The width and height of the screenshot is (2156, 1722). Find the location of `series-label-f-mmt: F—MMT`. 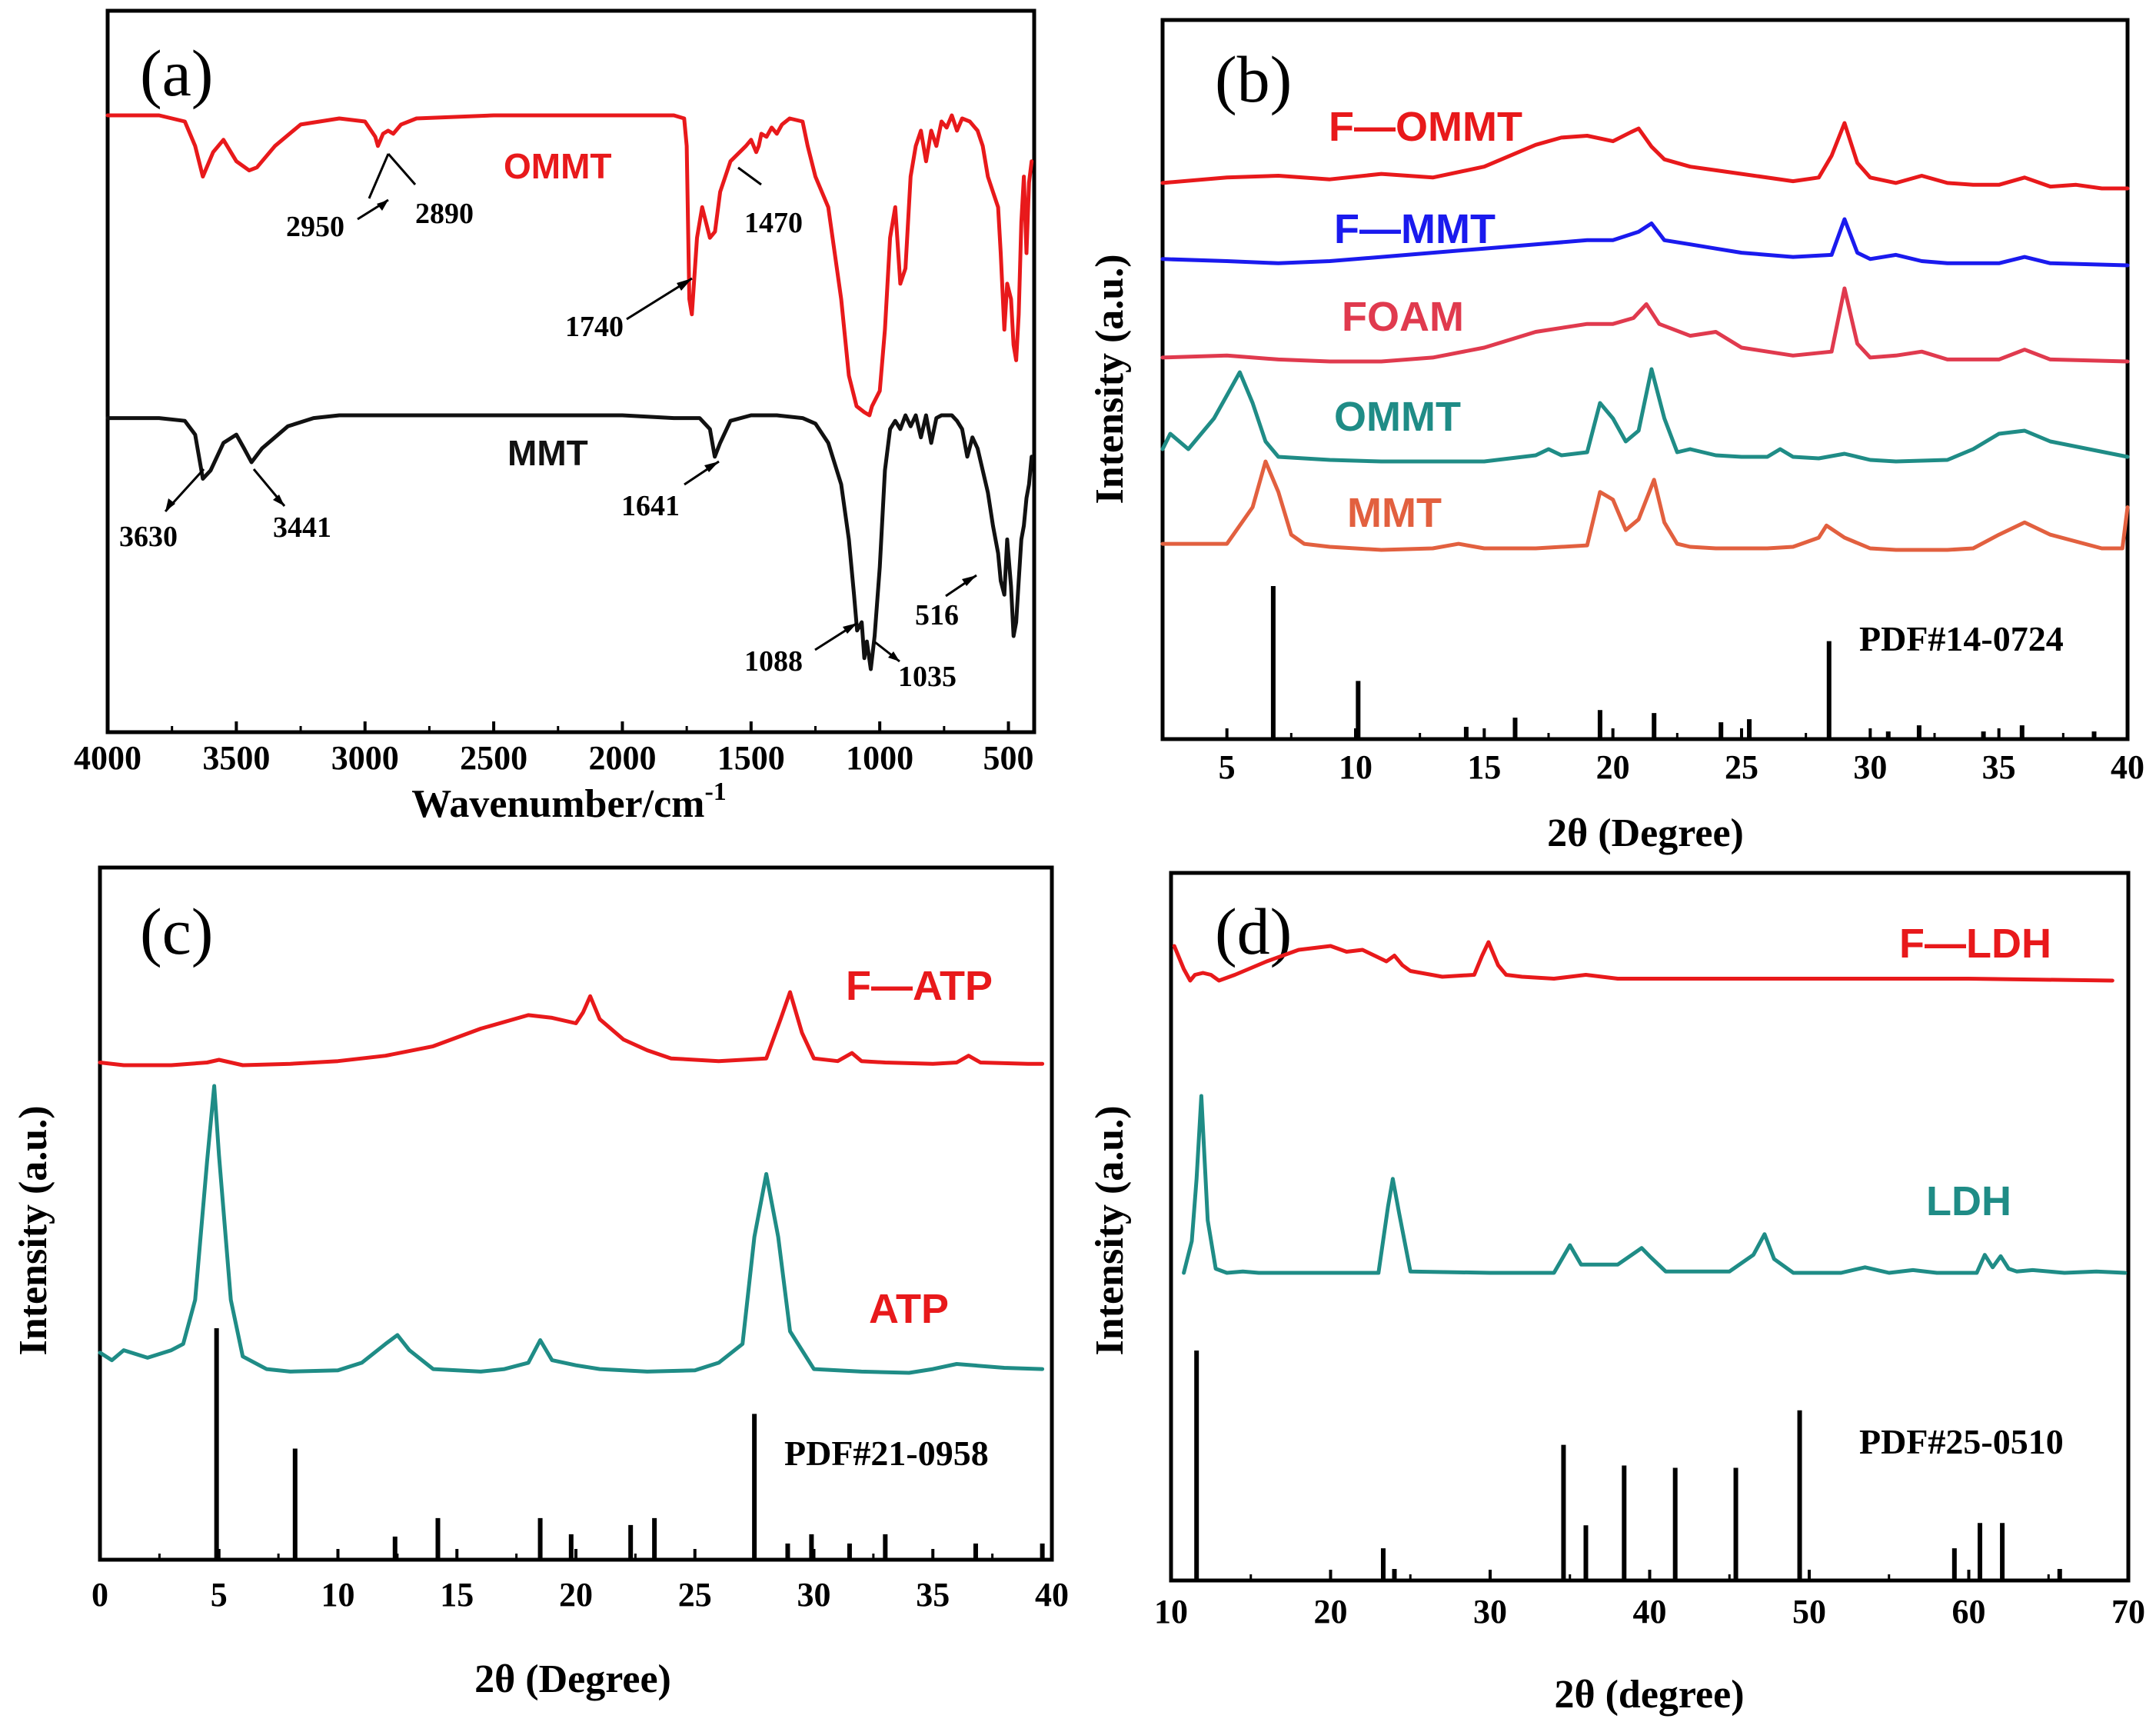

series-label-f-mmt: F—MMT is located at coordinates (1415, 229).